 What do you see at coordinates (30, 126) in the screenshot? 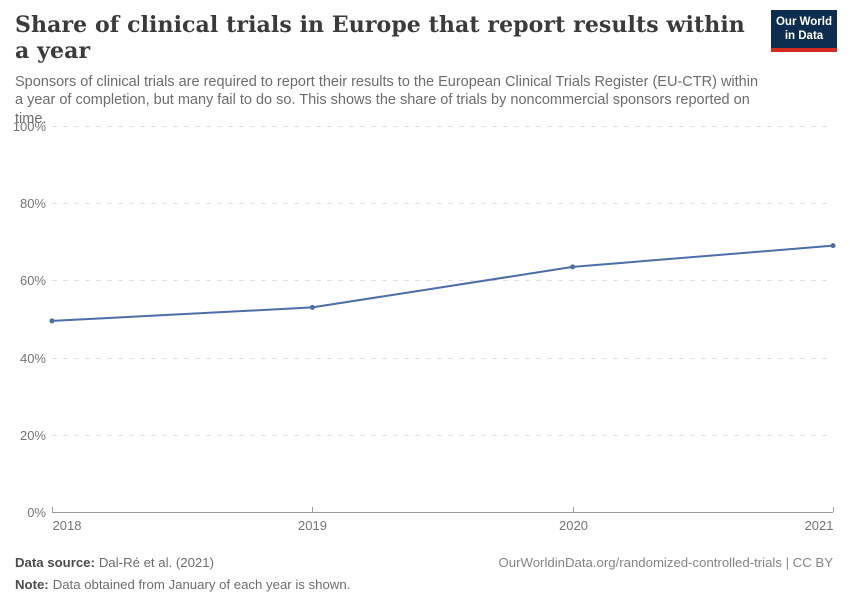
I see `y-axis-tick-label: 100%` at bounding box center [30, 126].